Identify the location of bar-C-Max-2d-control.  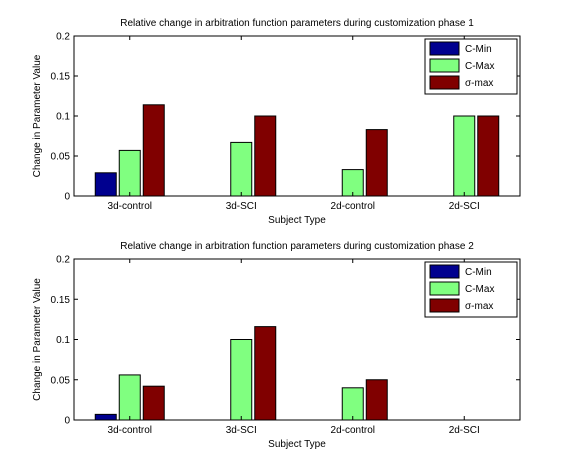
(352, 404).